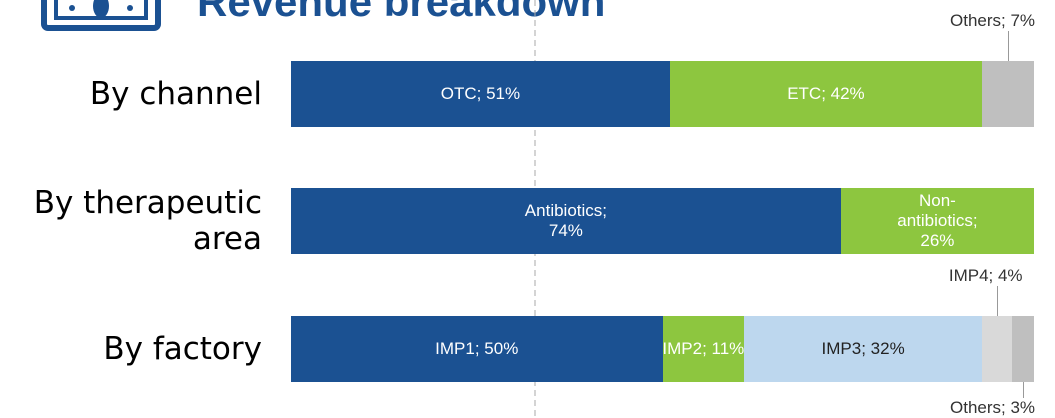  What do you see at coordinates (175, 94) in the screenshot?
I see `category-label: By channel` at bounding box center [175, 94].